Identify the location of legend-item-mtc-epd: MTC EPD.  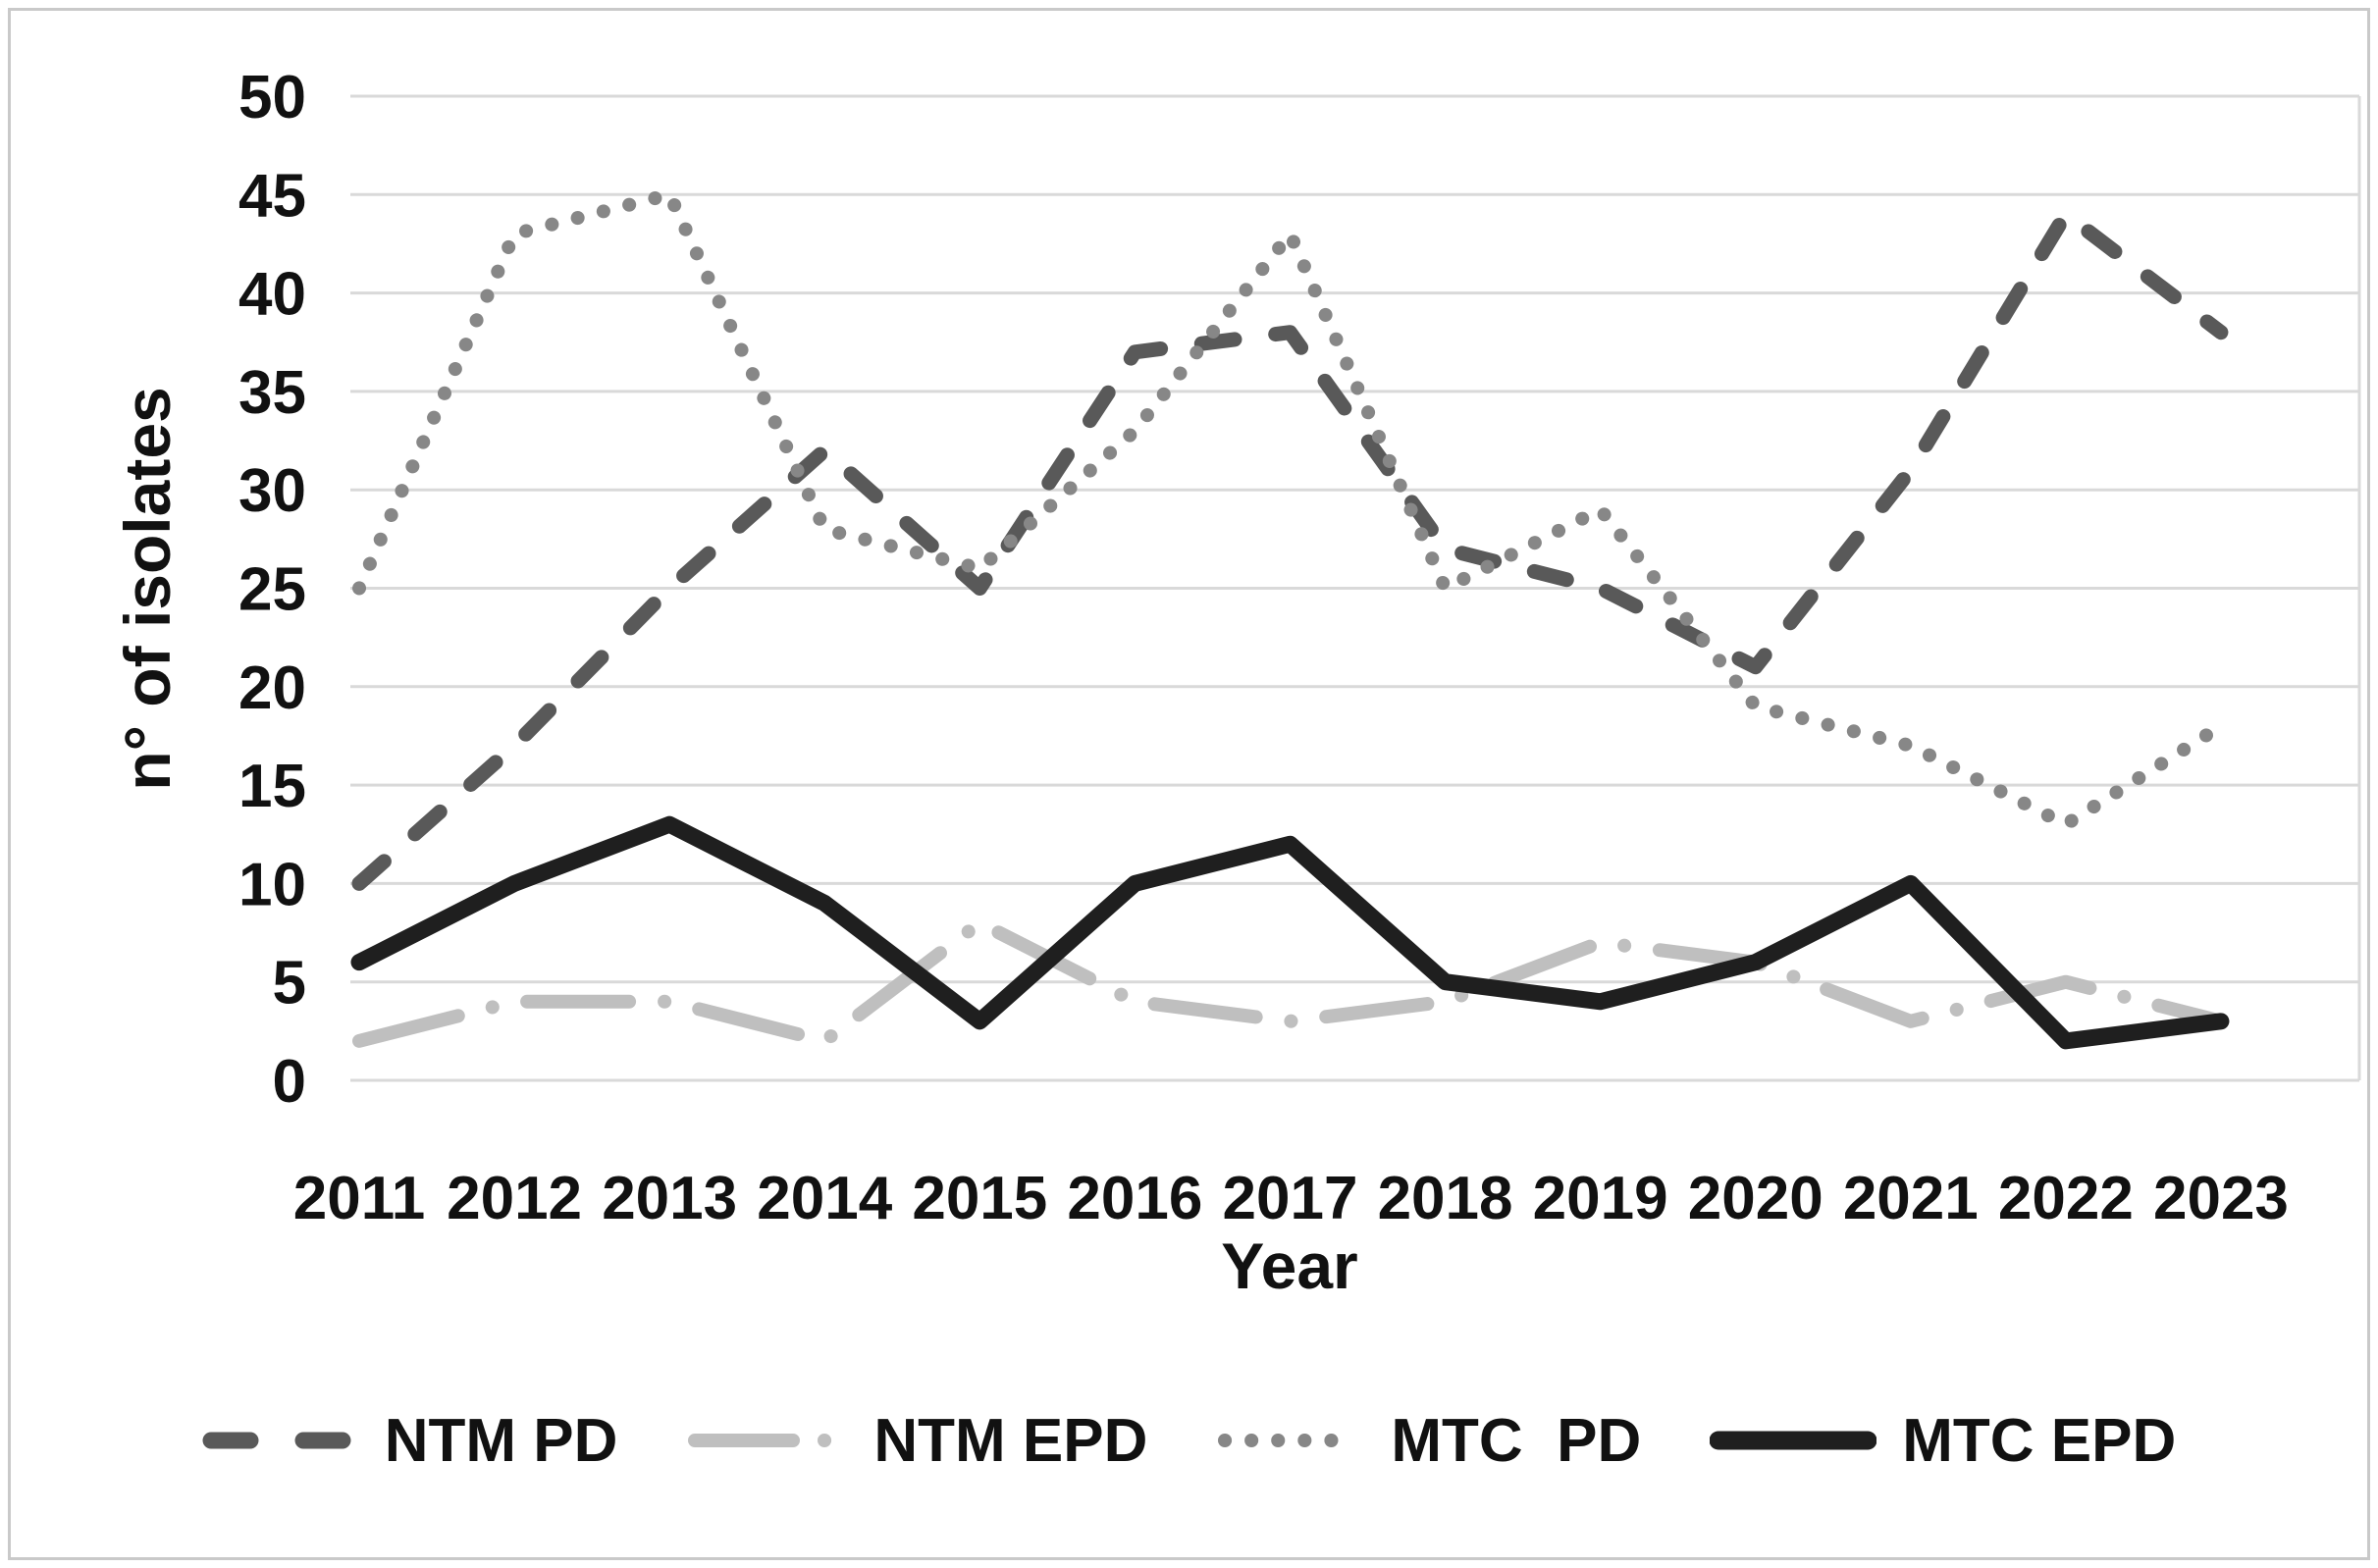
(1943, 1441).